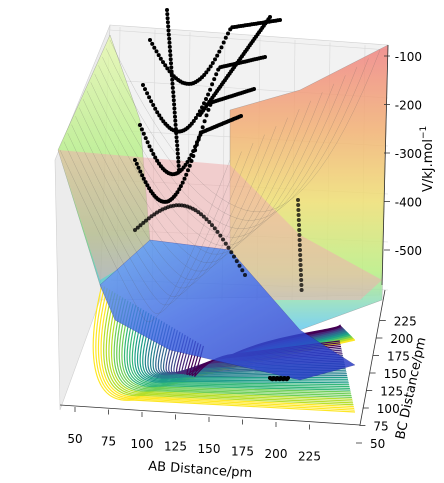 This screenshot has width=444, height=483. Describe the element at coordinates (210, 415) in the screenshot. I see `x-axis-line` at that location.